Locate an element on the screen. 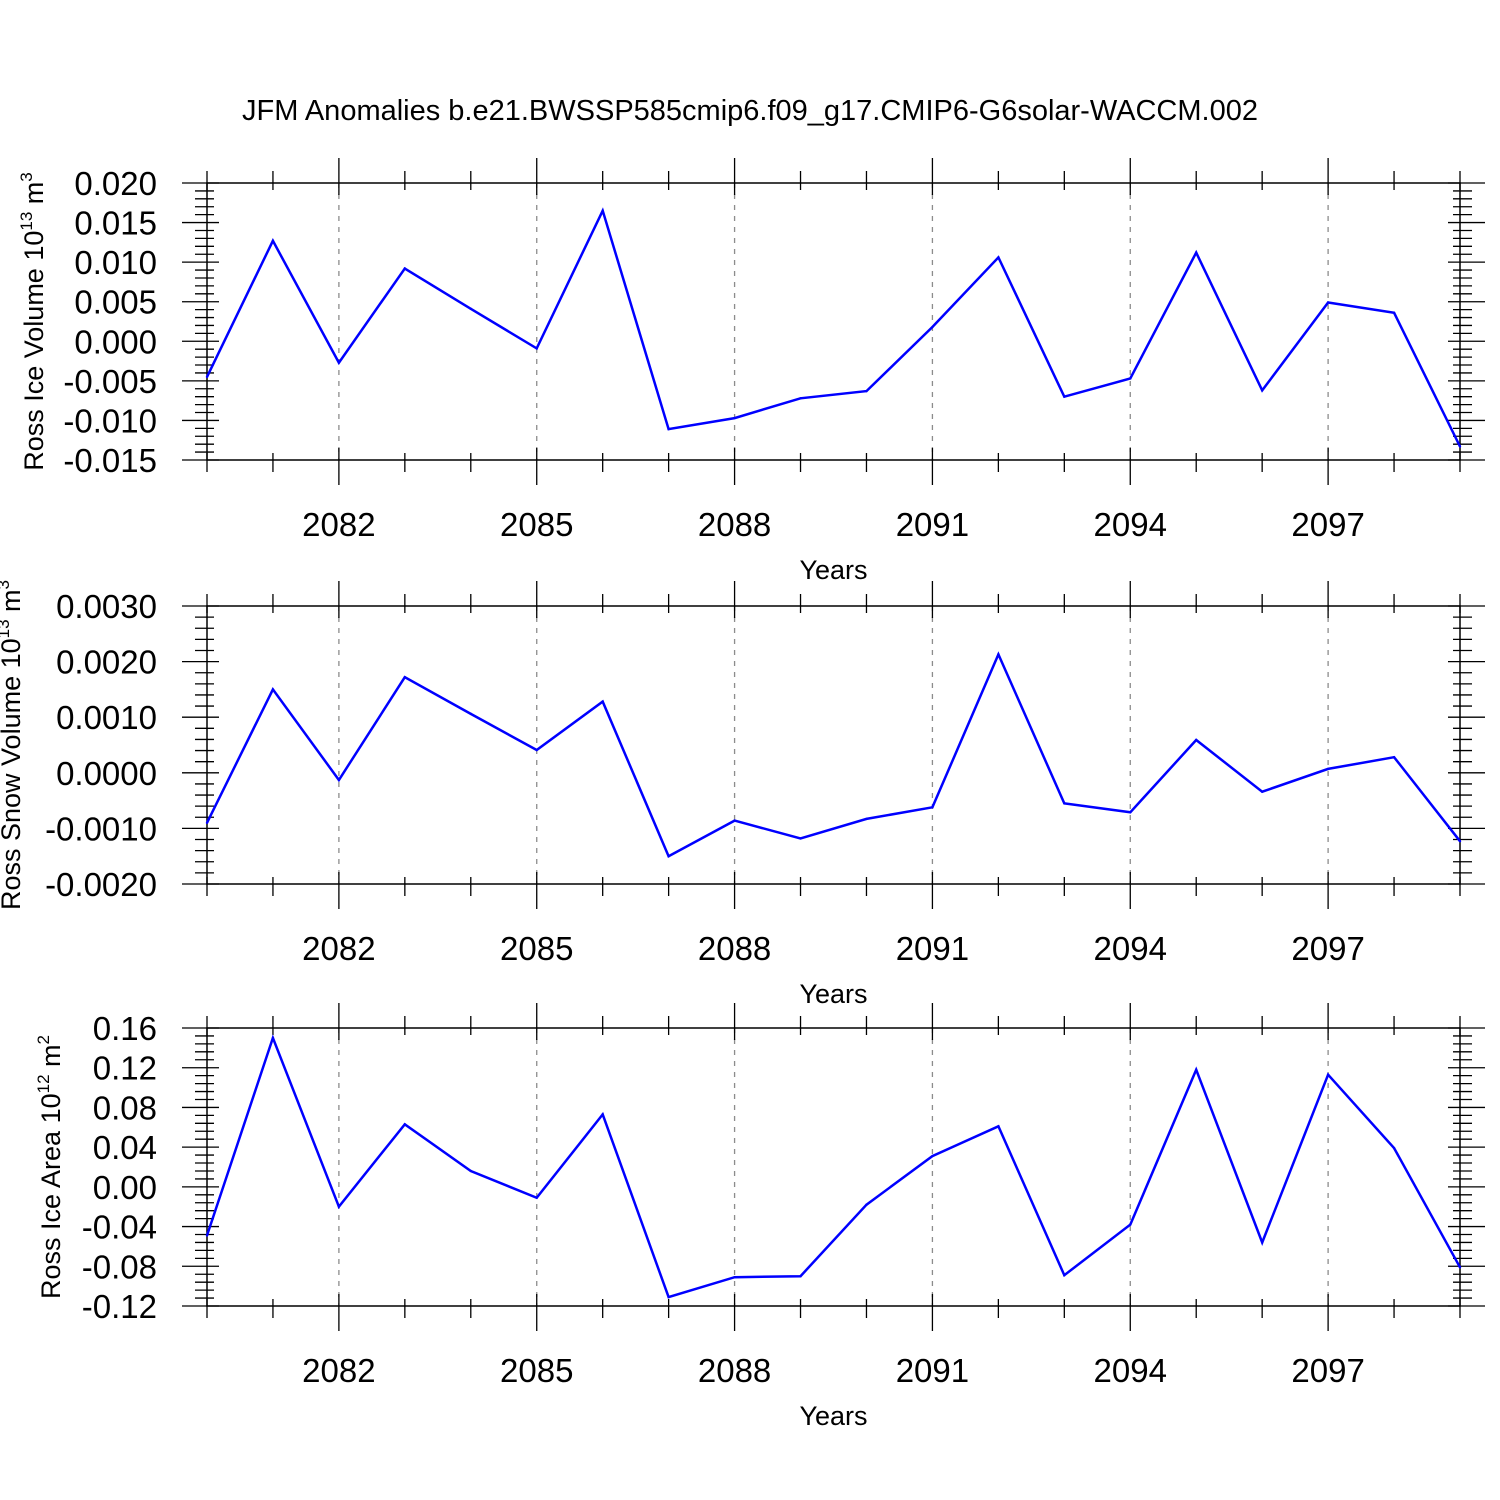 This screenshot has width=1500, height=1500. y-axis-label-text: Ross Ice Area 10 is located at coordinates (51, 1196).